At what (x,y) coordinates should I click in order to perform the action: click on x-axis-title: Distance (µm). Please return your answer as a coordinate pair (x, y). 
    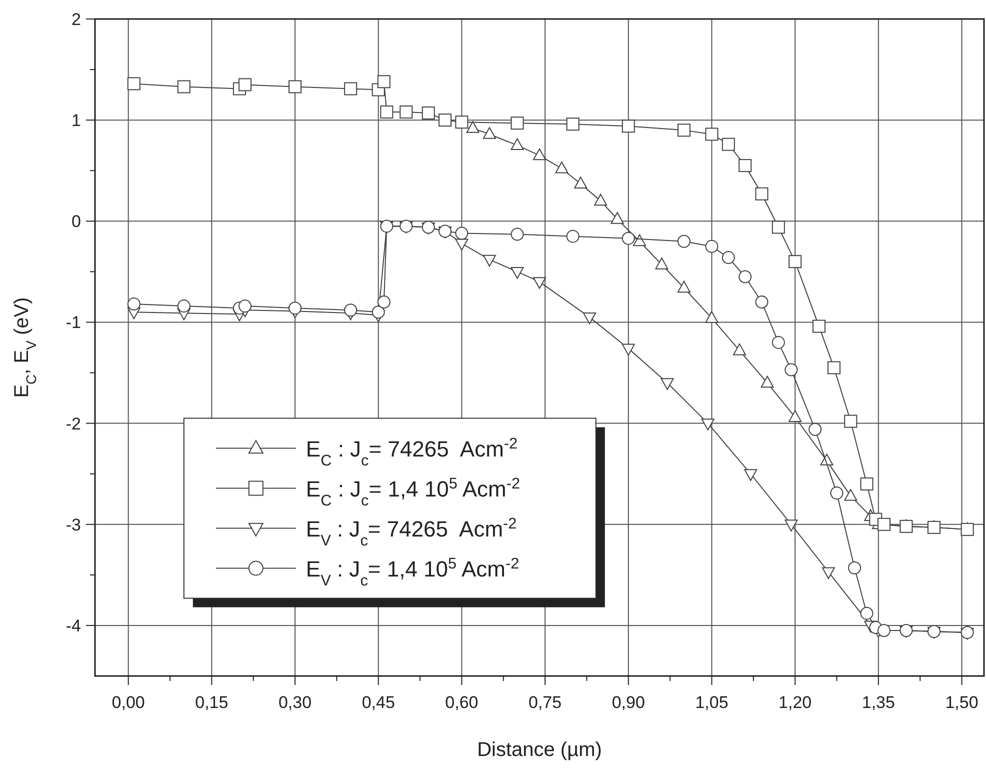
    Looking at the image, I should click on (539, 750).